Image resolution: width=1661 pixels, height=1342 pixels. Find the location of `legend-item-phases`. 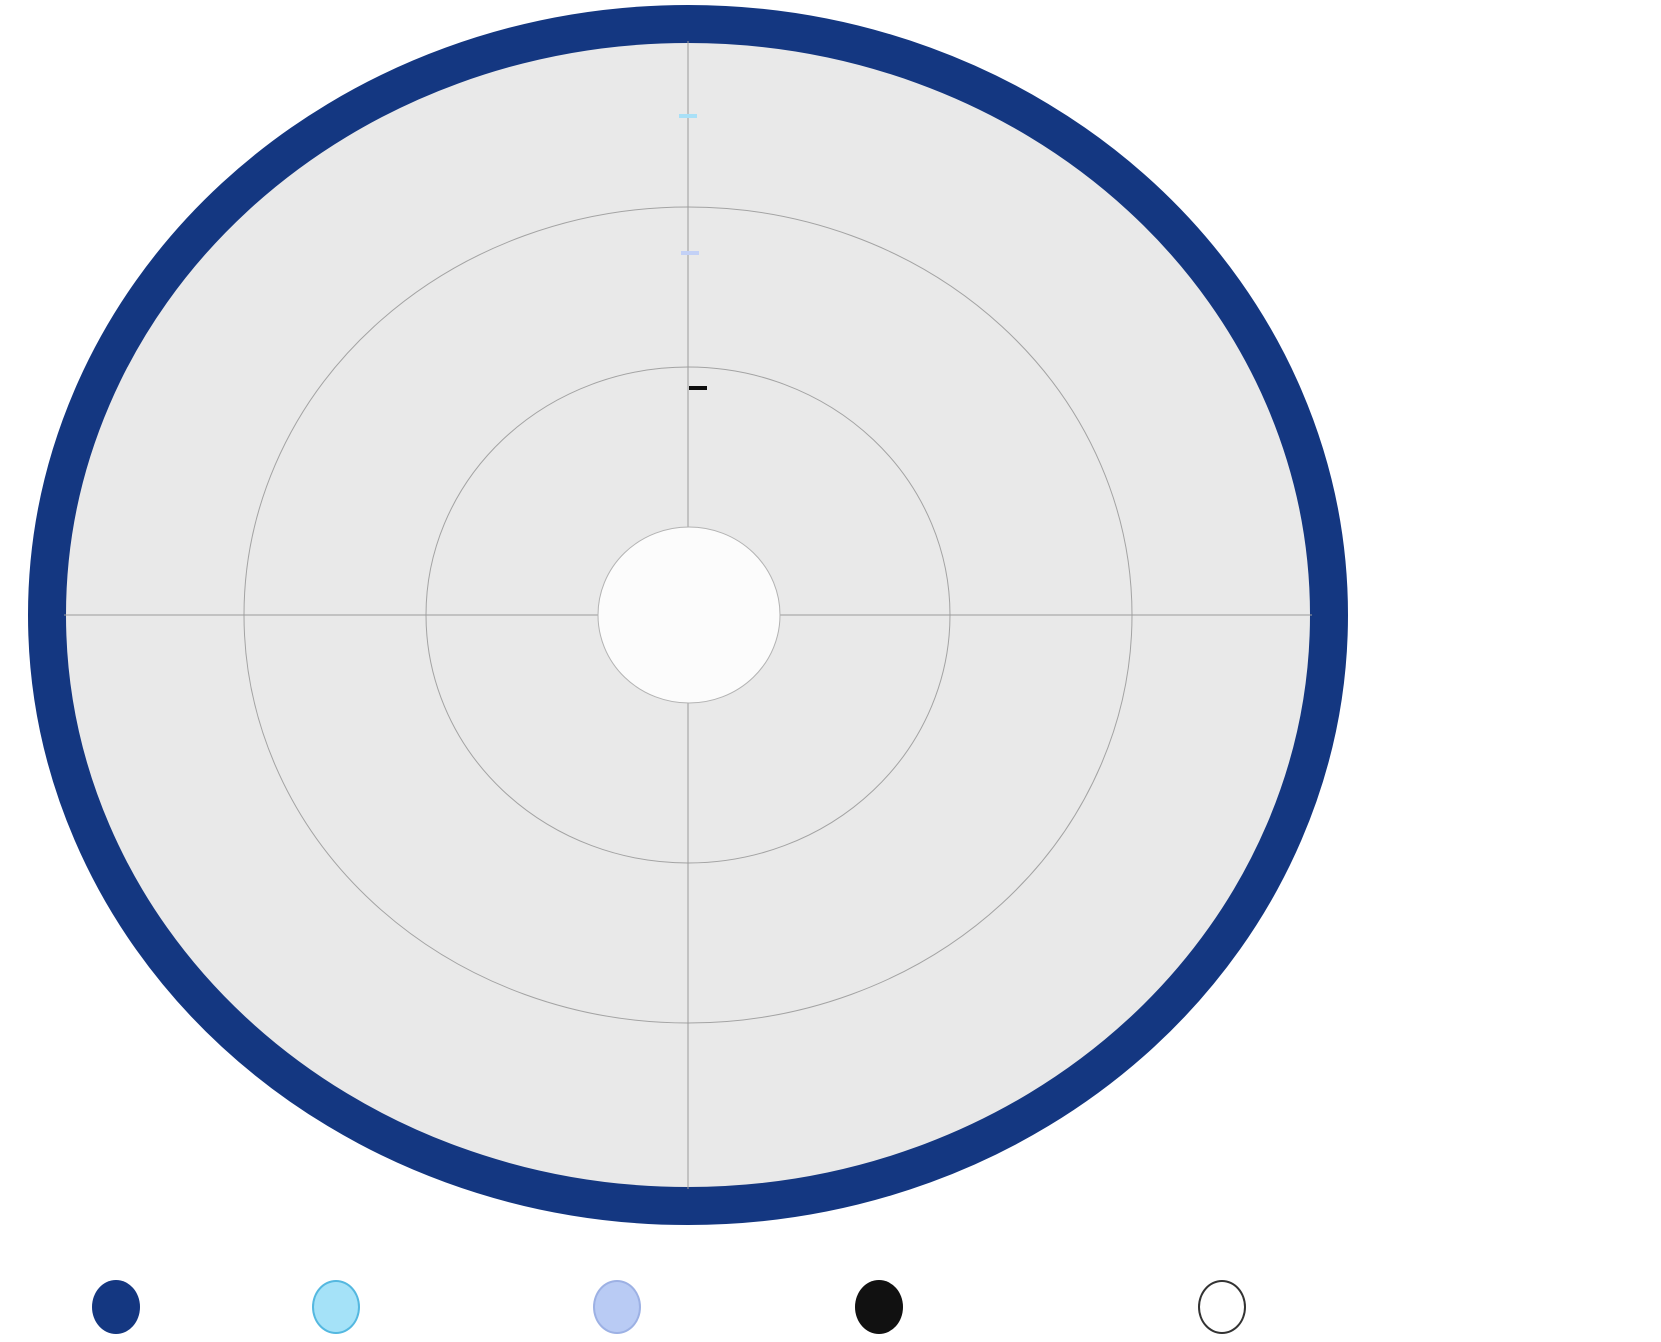

legend-item-phases is located at coordinates (123, 1307).